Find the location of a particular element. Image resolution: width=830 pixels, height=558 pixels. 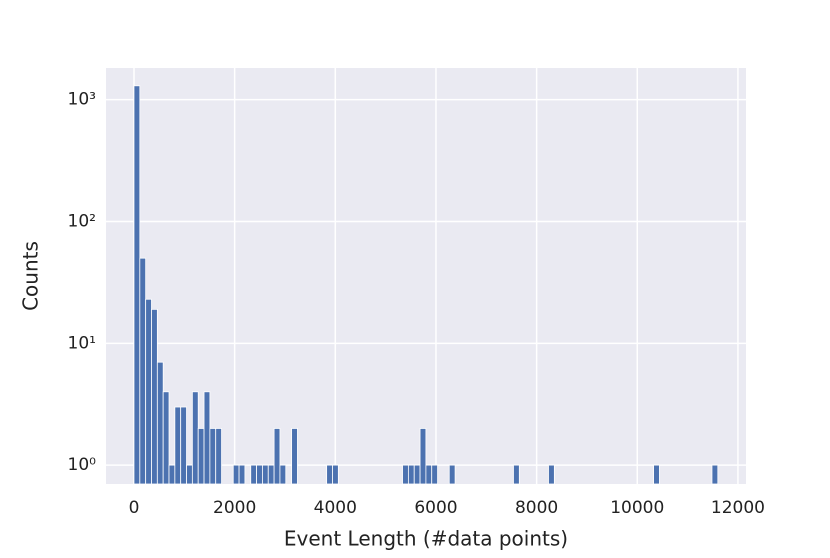

y-tick-label: 10¹ is located at coordinates (82, 343).